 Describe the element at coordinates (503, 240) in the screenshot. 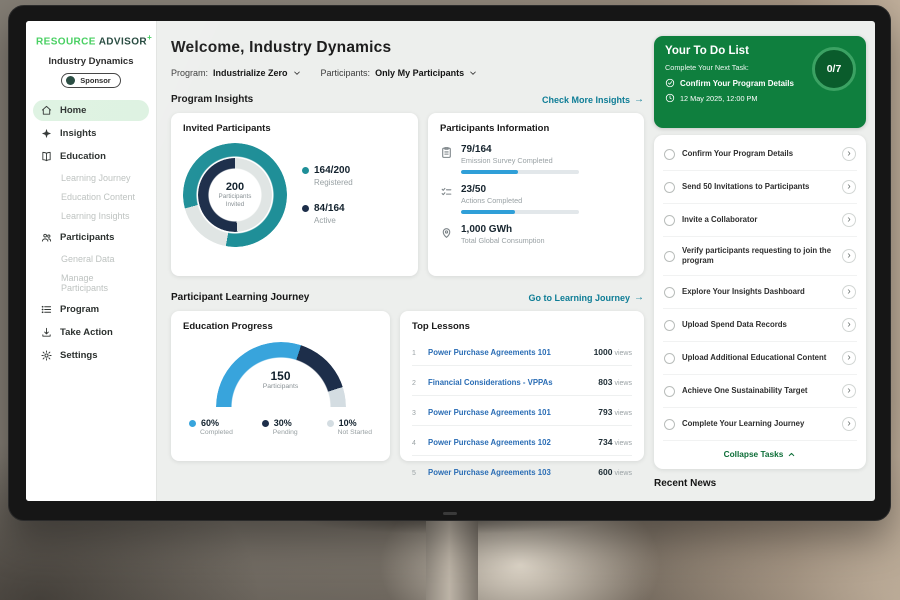

I see `stat-label: Total Global Consumption` at that location.